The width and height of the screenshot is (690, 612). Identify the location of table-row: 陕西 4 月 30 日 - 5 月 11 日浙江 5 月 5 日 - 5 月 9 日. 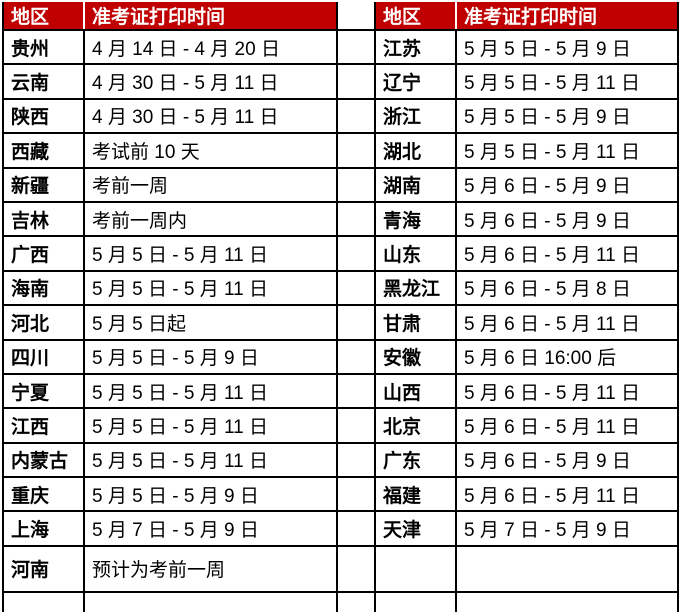
(340, 116).